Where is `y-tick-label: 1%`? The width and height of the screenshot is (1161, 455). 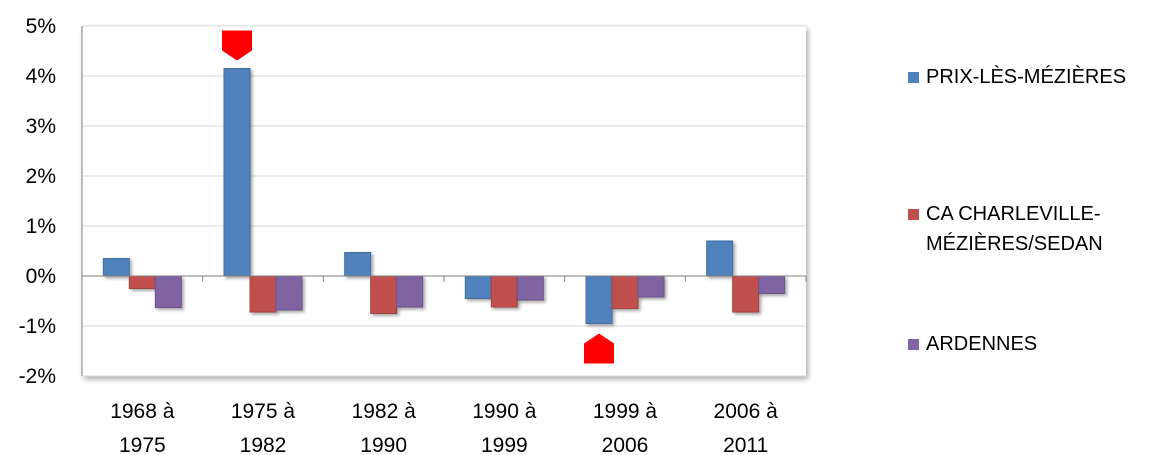
y-tick-label: 1% is located at coordinates (41, 226).